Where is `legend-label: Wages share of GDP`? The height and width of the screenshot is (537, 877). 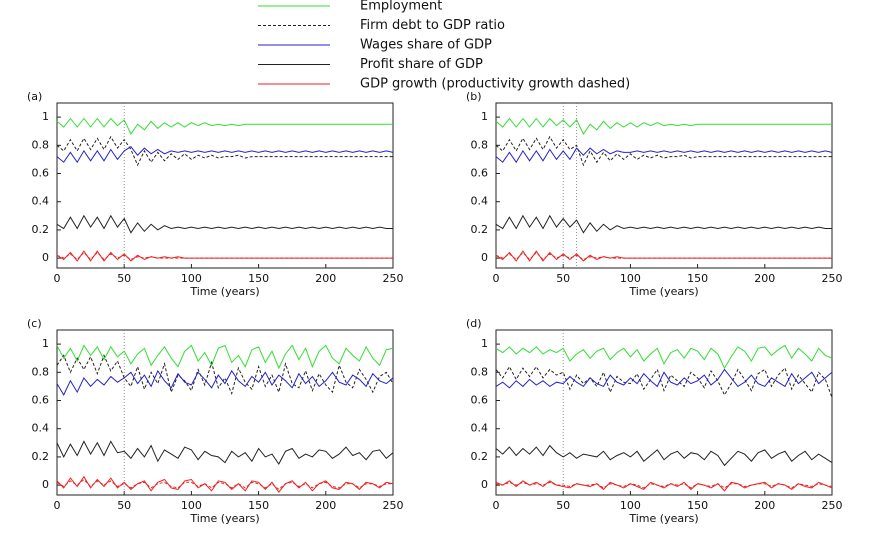 legend-label: Wages share of GDP is located at coordinates (426, 45).